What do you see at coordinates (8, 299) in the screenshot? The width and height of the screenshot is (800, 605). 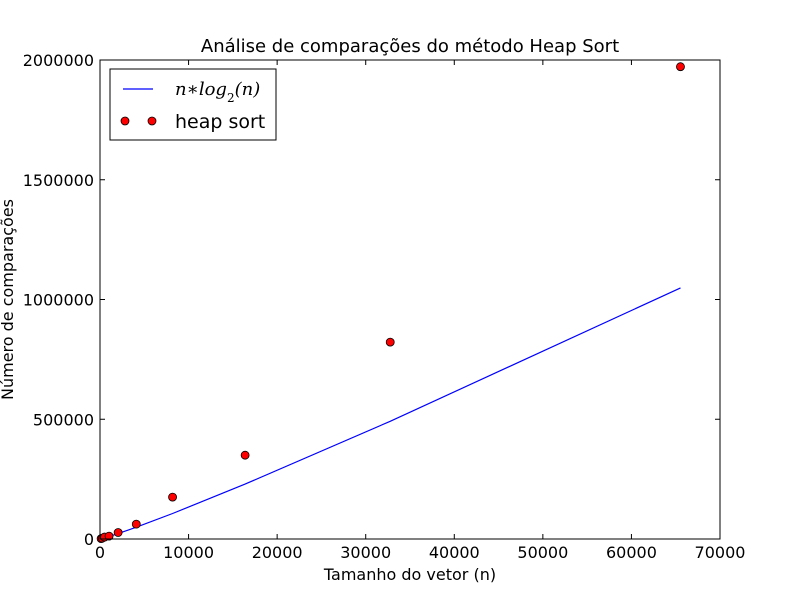 I see `y-axis-label: Número de comparações` at bounding box center [8, 299].